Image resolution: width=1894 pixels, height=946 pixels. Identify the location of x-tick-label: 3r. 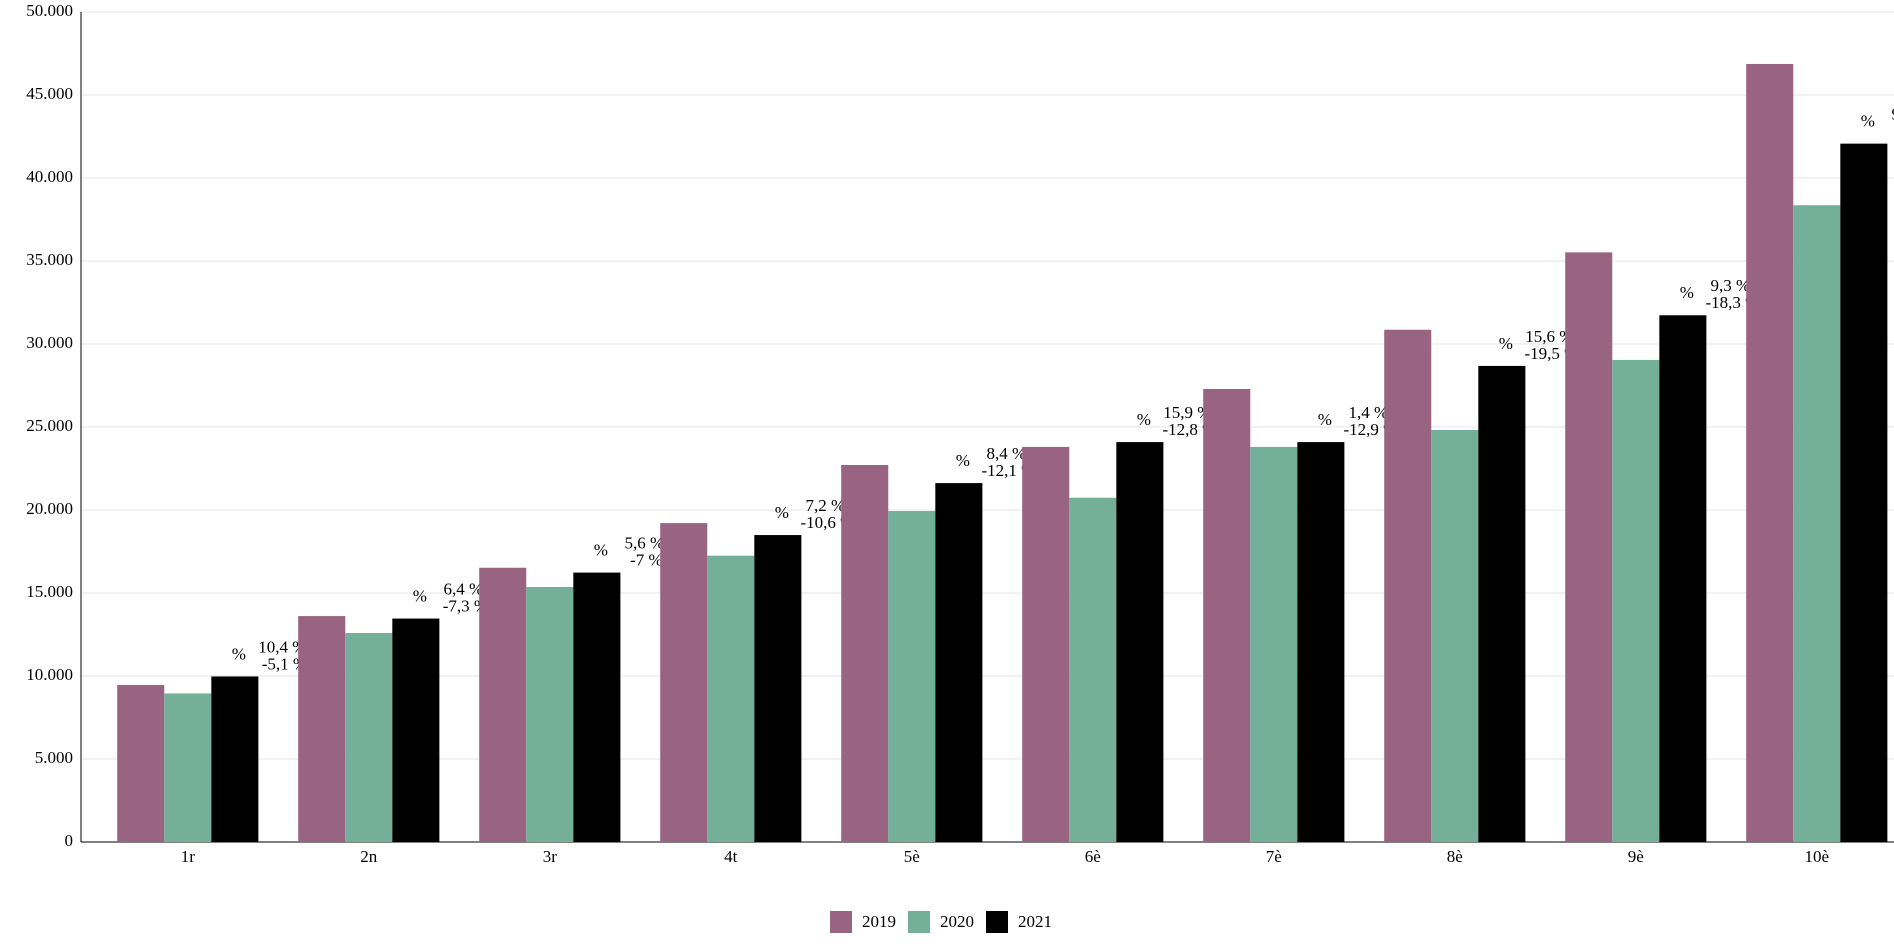
(550, 856).